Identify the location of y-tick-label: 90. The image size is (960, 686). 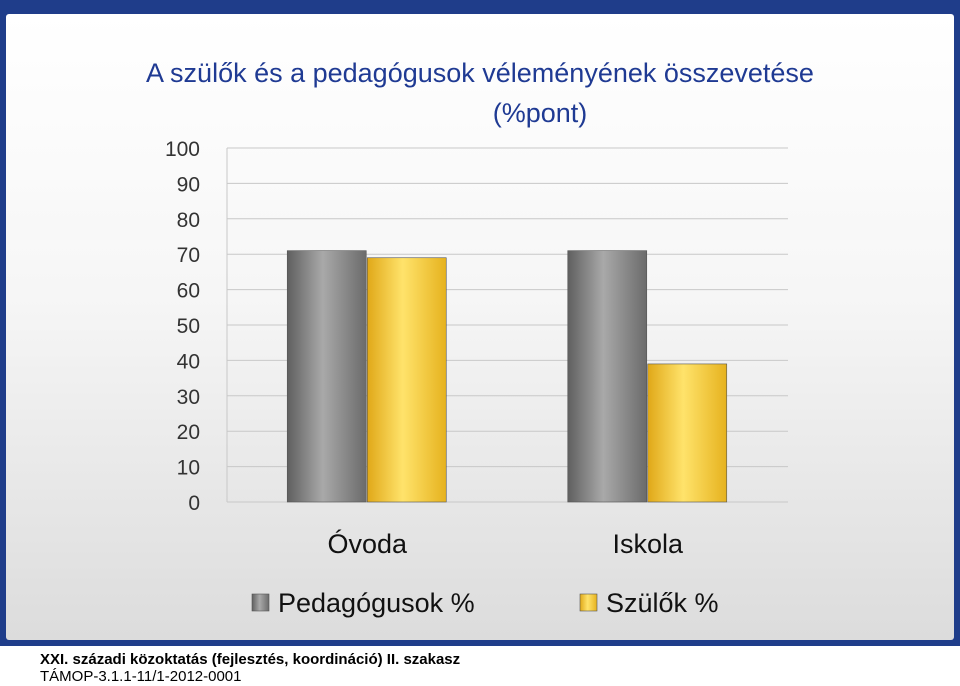
(188, 184).